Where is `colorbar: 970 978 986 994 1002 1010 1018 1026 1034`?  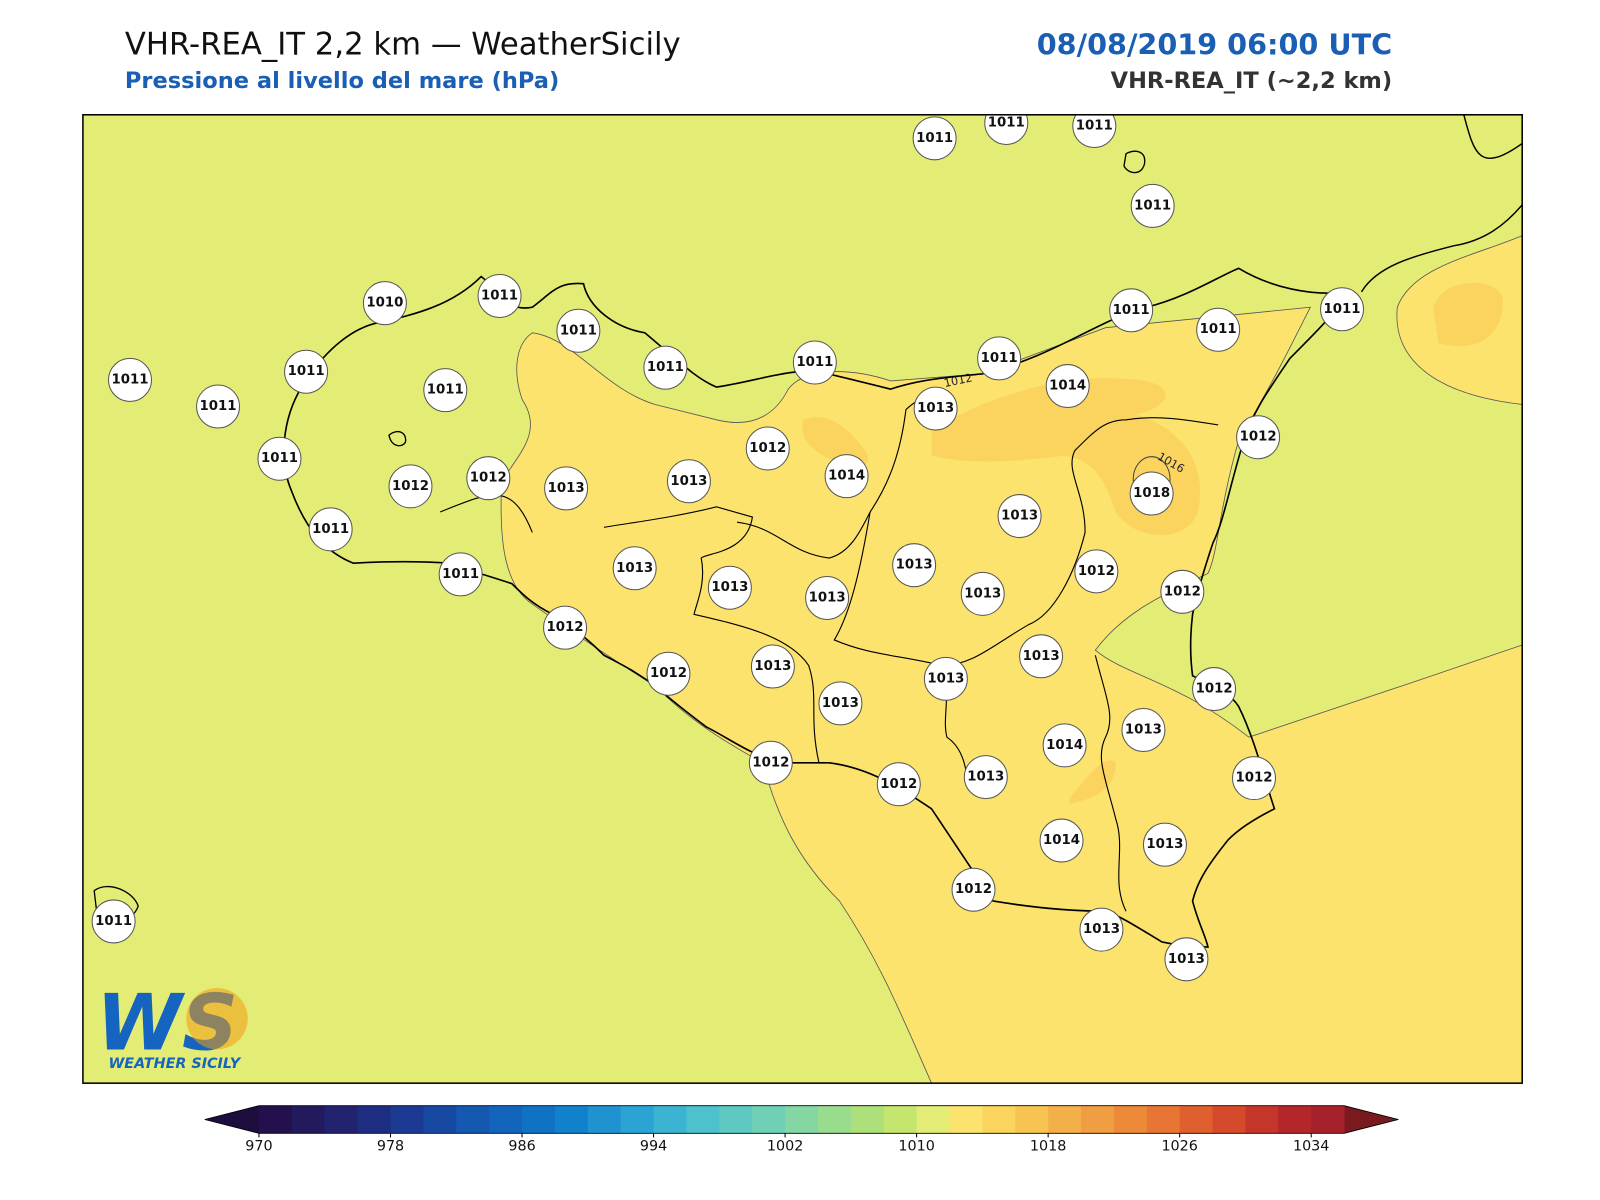
colorbar: 970 978 986 994 1002 1010 1018 1026 1034 is located at coordinates (801, 1130).